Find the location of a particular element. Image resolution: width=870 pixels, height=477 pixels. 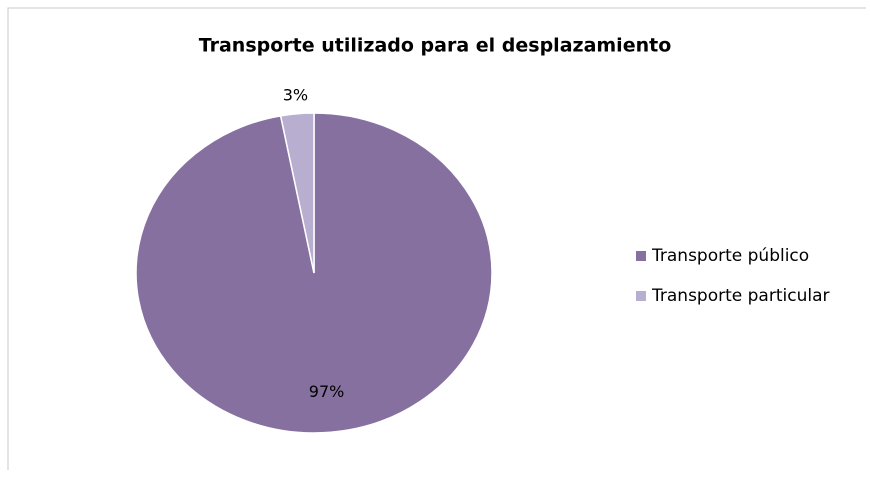

legend-label: Transporte particular is located at coordinates (740, 296).